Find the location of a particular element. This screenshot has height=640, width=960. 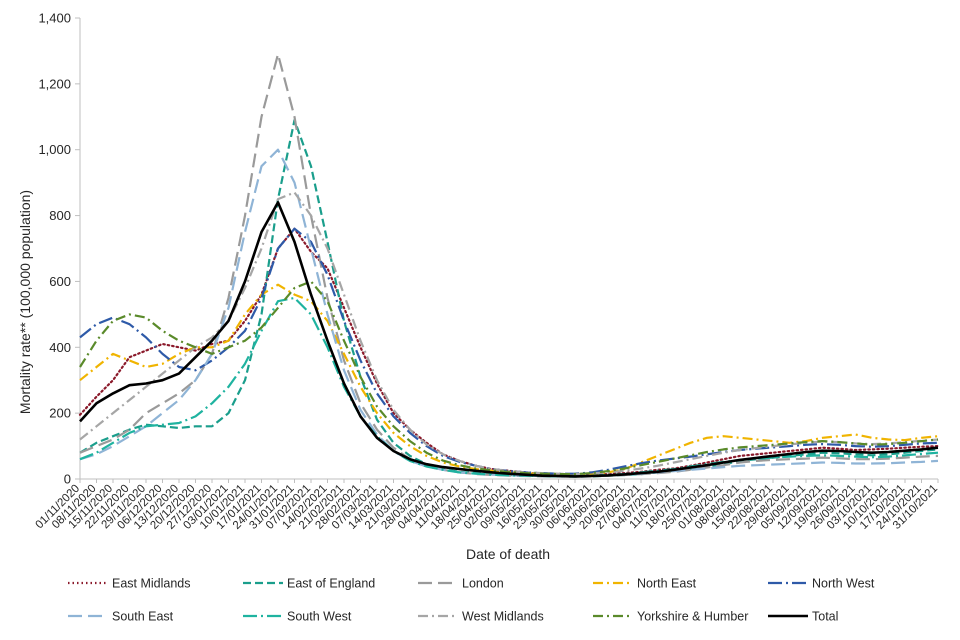

y-tick-label: 1,400 is located at coordinates (54, 18).